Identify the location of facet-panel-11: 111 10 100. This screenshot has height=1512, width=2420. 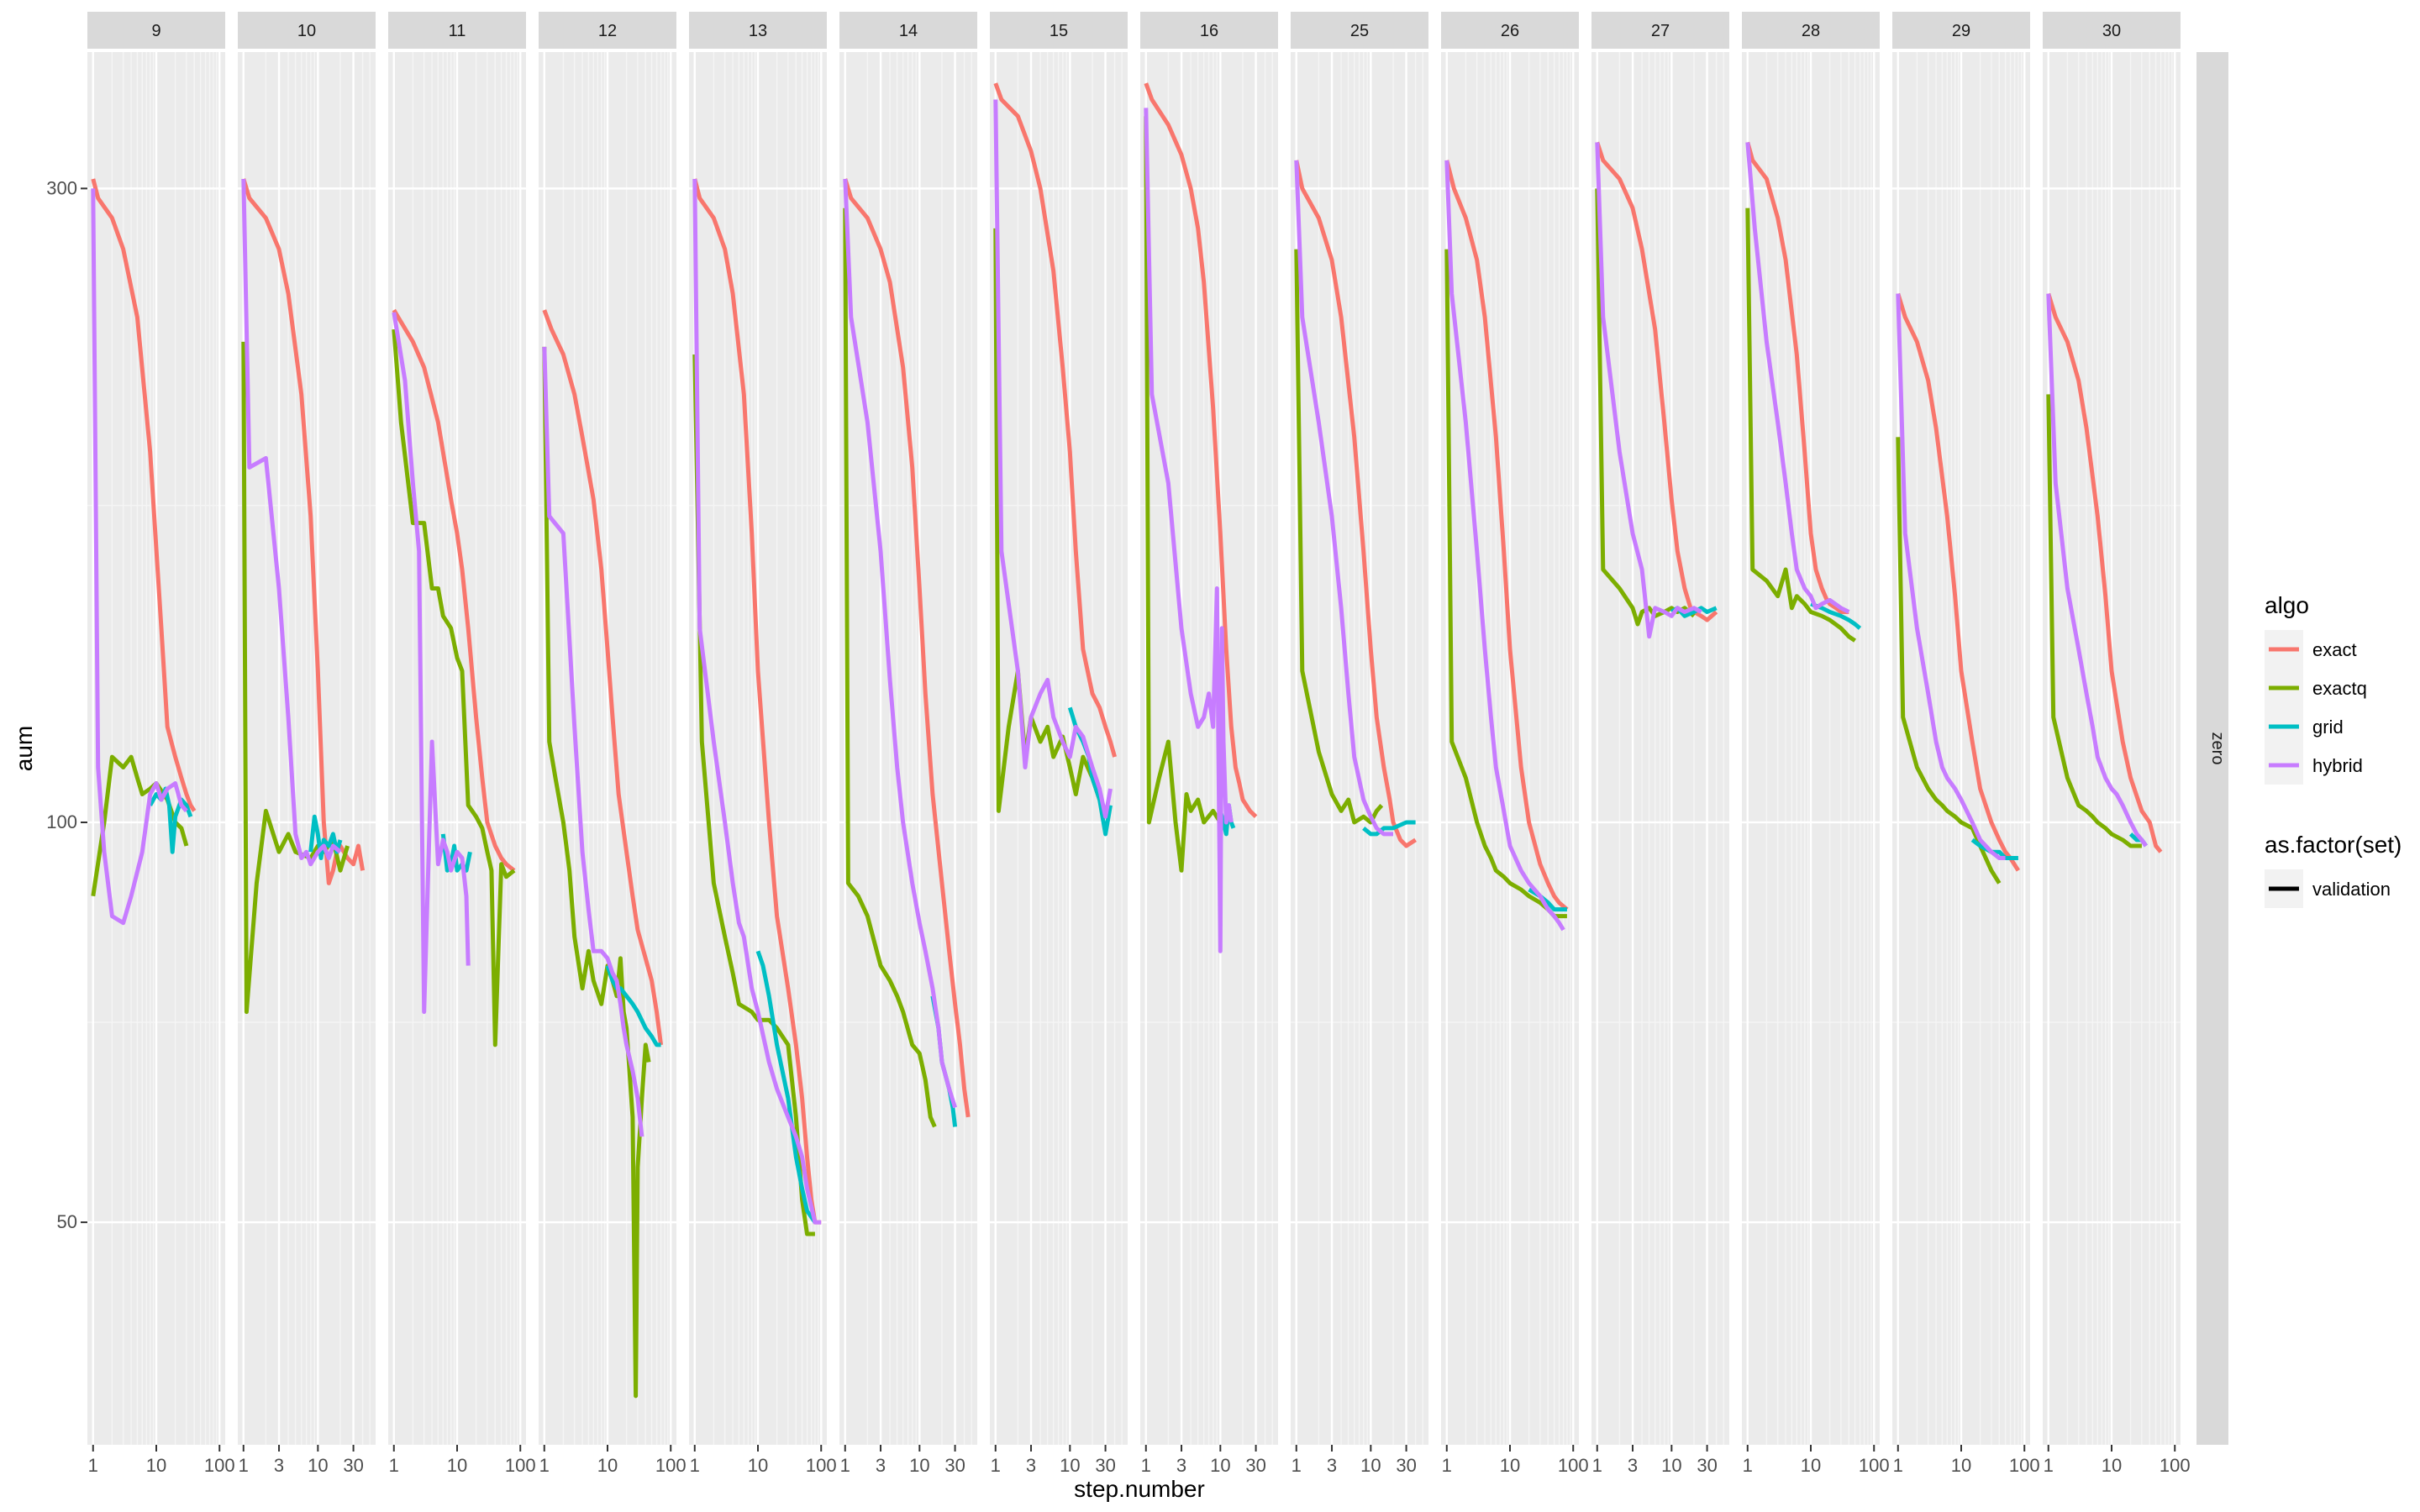
(462, 744).